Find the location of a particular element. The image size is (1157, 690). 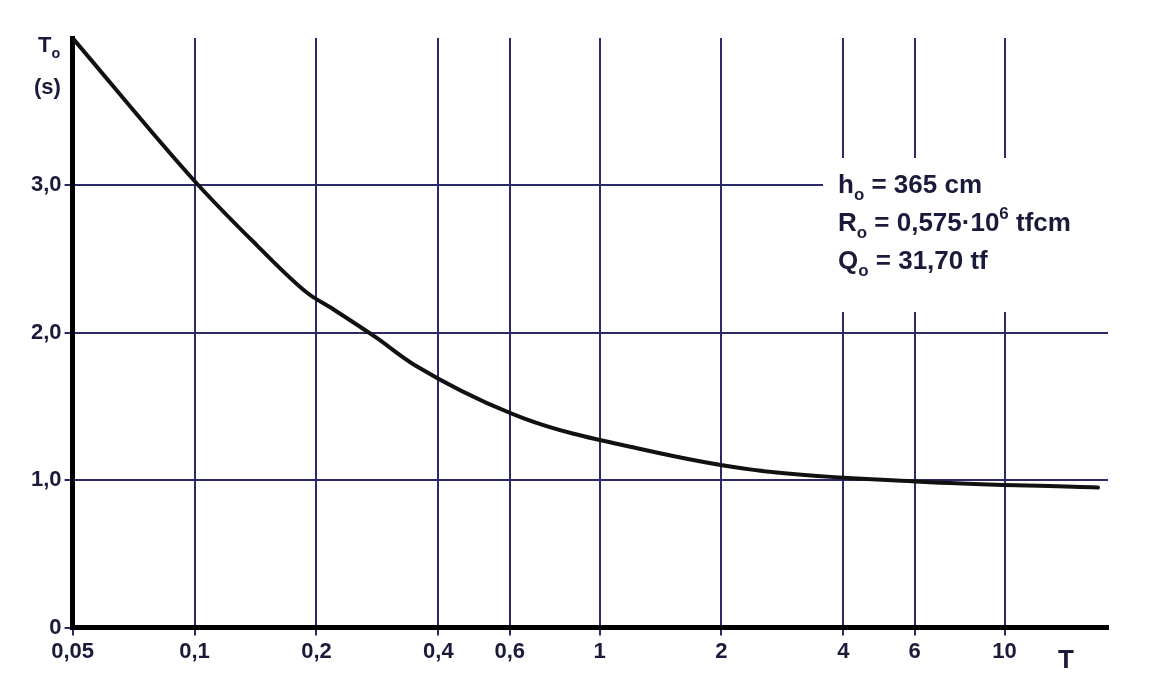

x-tick-label: 6 is located at coordinates (914, 650).